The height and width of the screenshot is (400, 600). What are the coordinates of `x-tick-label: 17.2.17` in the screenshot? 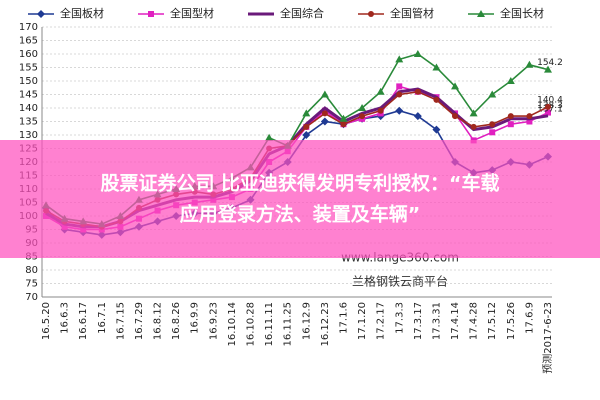 It's located at (381, 321).